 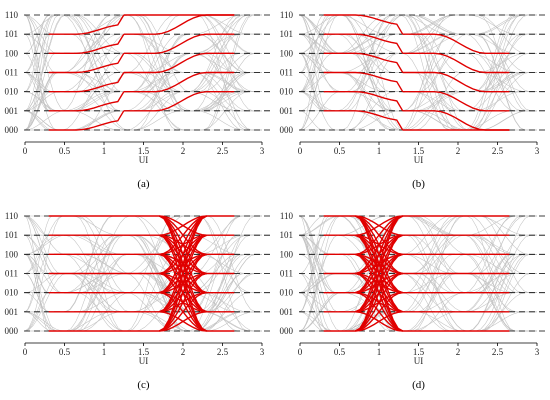 I want to click on panel-caption: (b), so click(x=418, y=184).